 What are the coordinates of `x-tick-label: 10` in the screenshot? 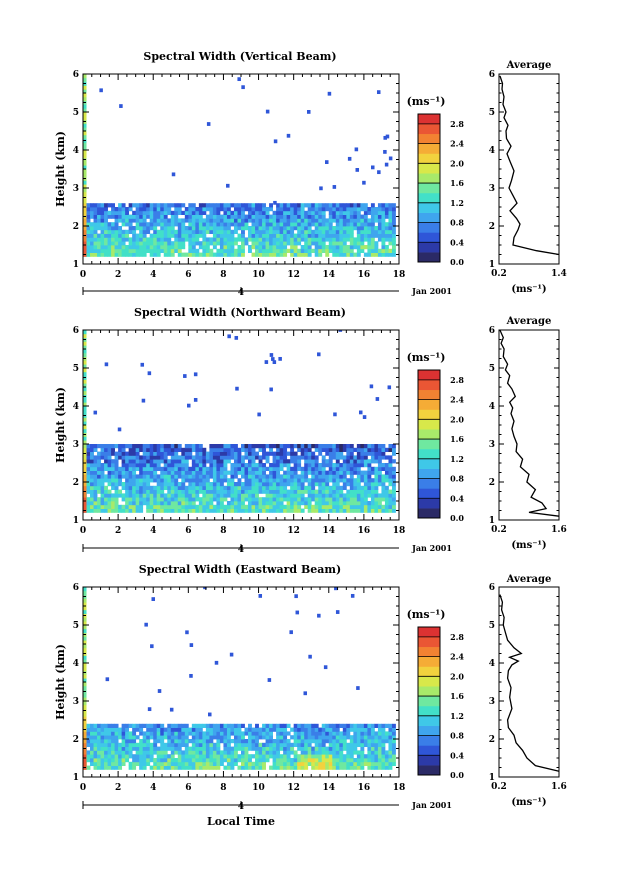 It's located at (258, 531).